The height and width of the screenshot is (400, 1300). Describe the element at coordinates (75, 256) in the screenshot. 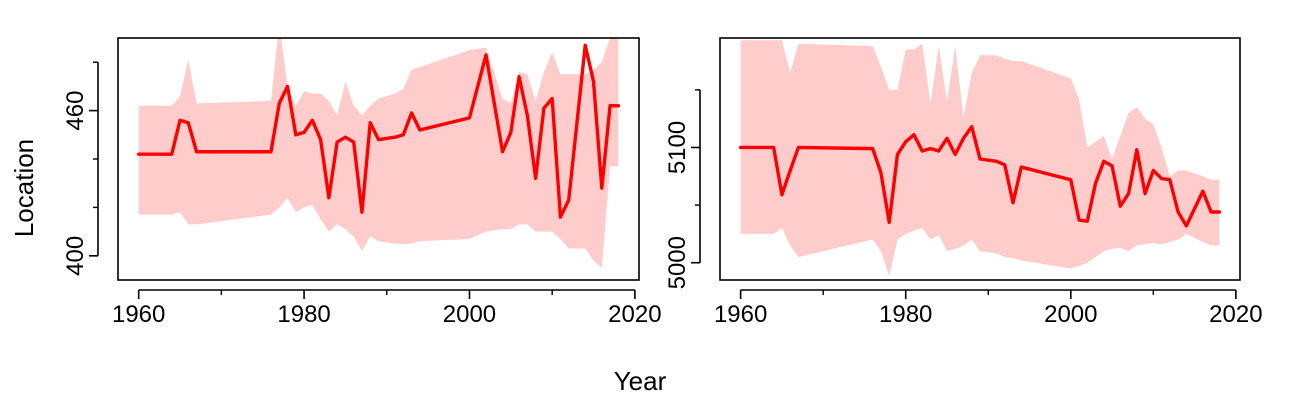

I see `left-y-tick-label: 400` at that location.